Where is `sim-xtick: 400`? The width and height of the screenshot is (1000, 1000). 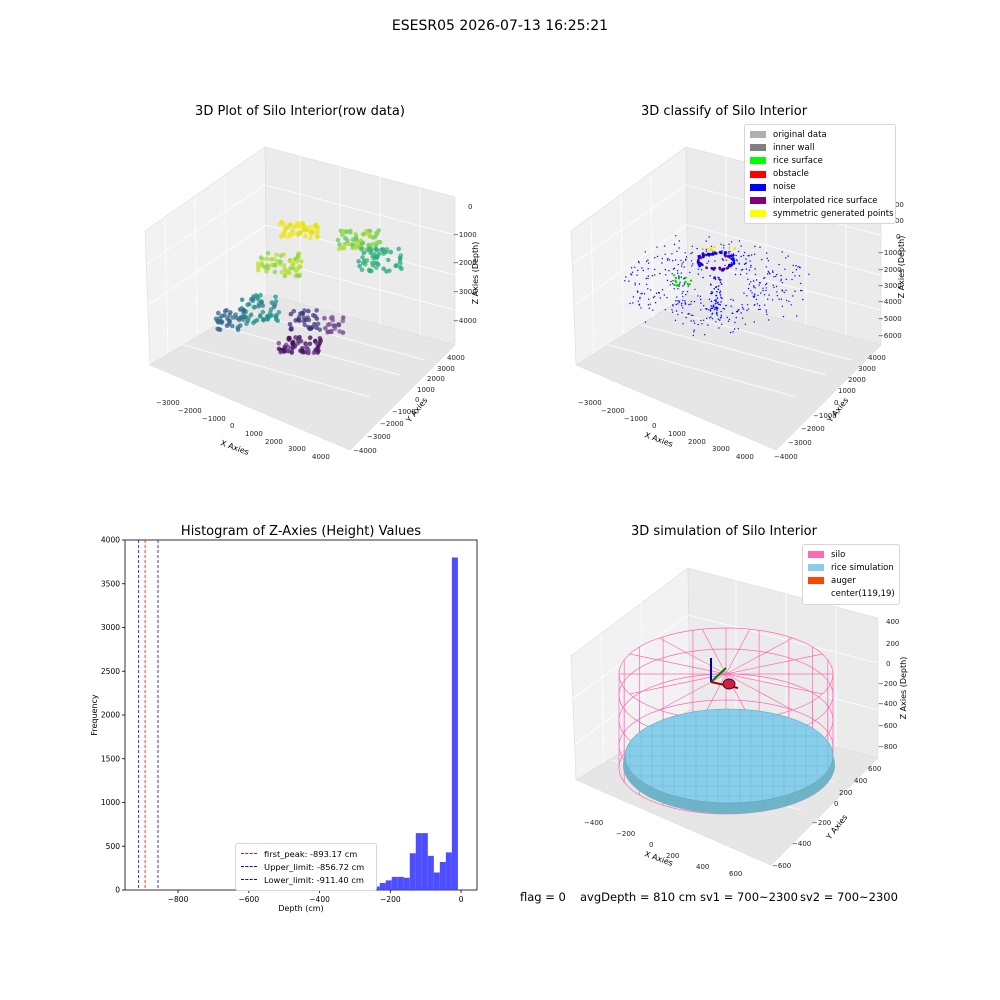
sim-xtick: 400 is located at coordinates (702, 867).